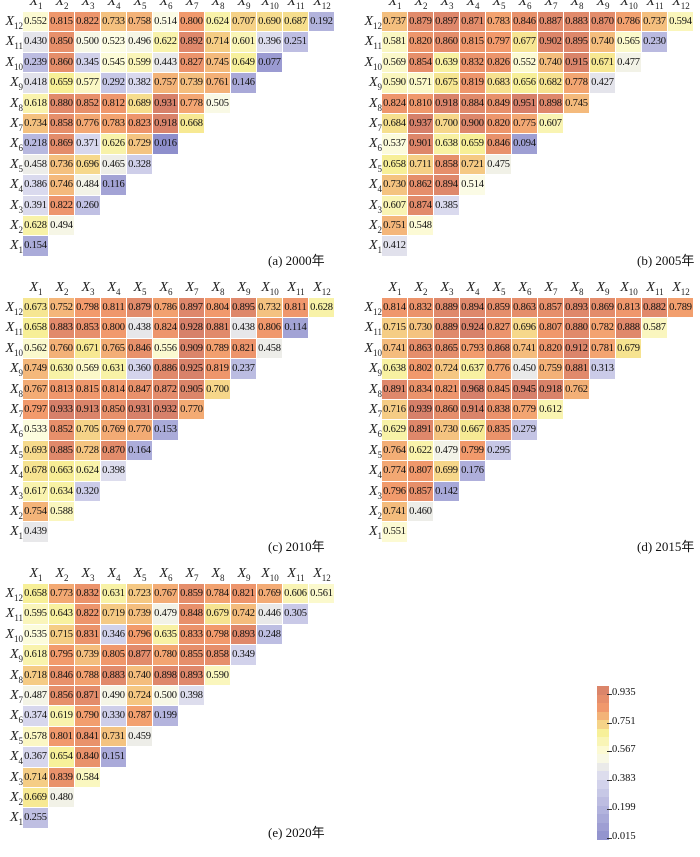  Describe the element at coordinates (191, 124) in the screenshot. I see `heatmap-cell: 0.668` at that location.